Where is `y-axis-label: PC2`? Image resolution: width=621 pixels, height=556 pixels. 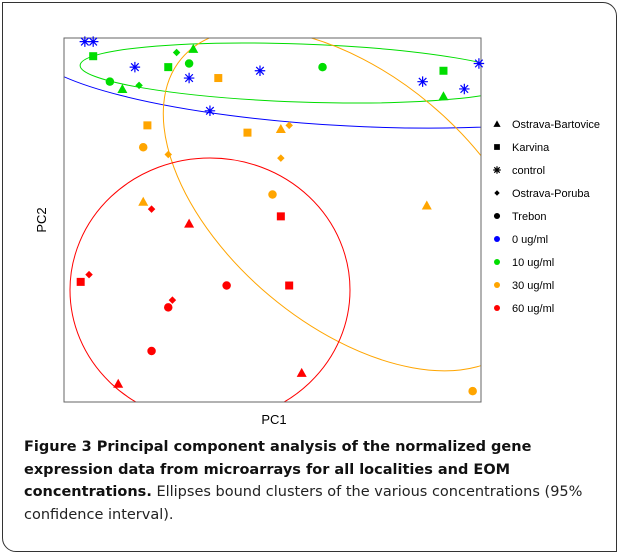 y-axis-label: PC2 is located at coordinates (41, 219).